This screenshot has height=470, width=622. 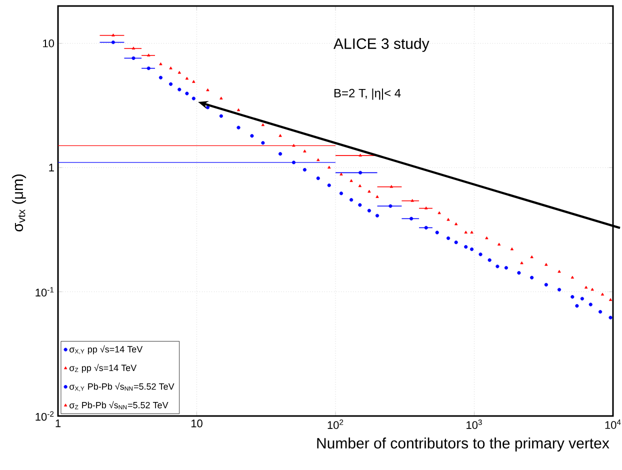 What do you see at coordinates (45, 291) in the screenshot?
I see `y-tick-label: 10$^{-1}$` at bounding box center [45, 291].